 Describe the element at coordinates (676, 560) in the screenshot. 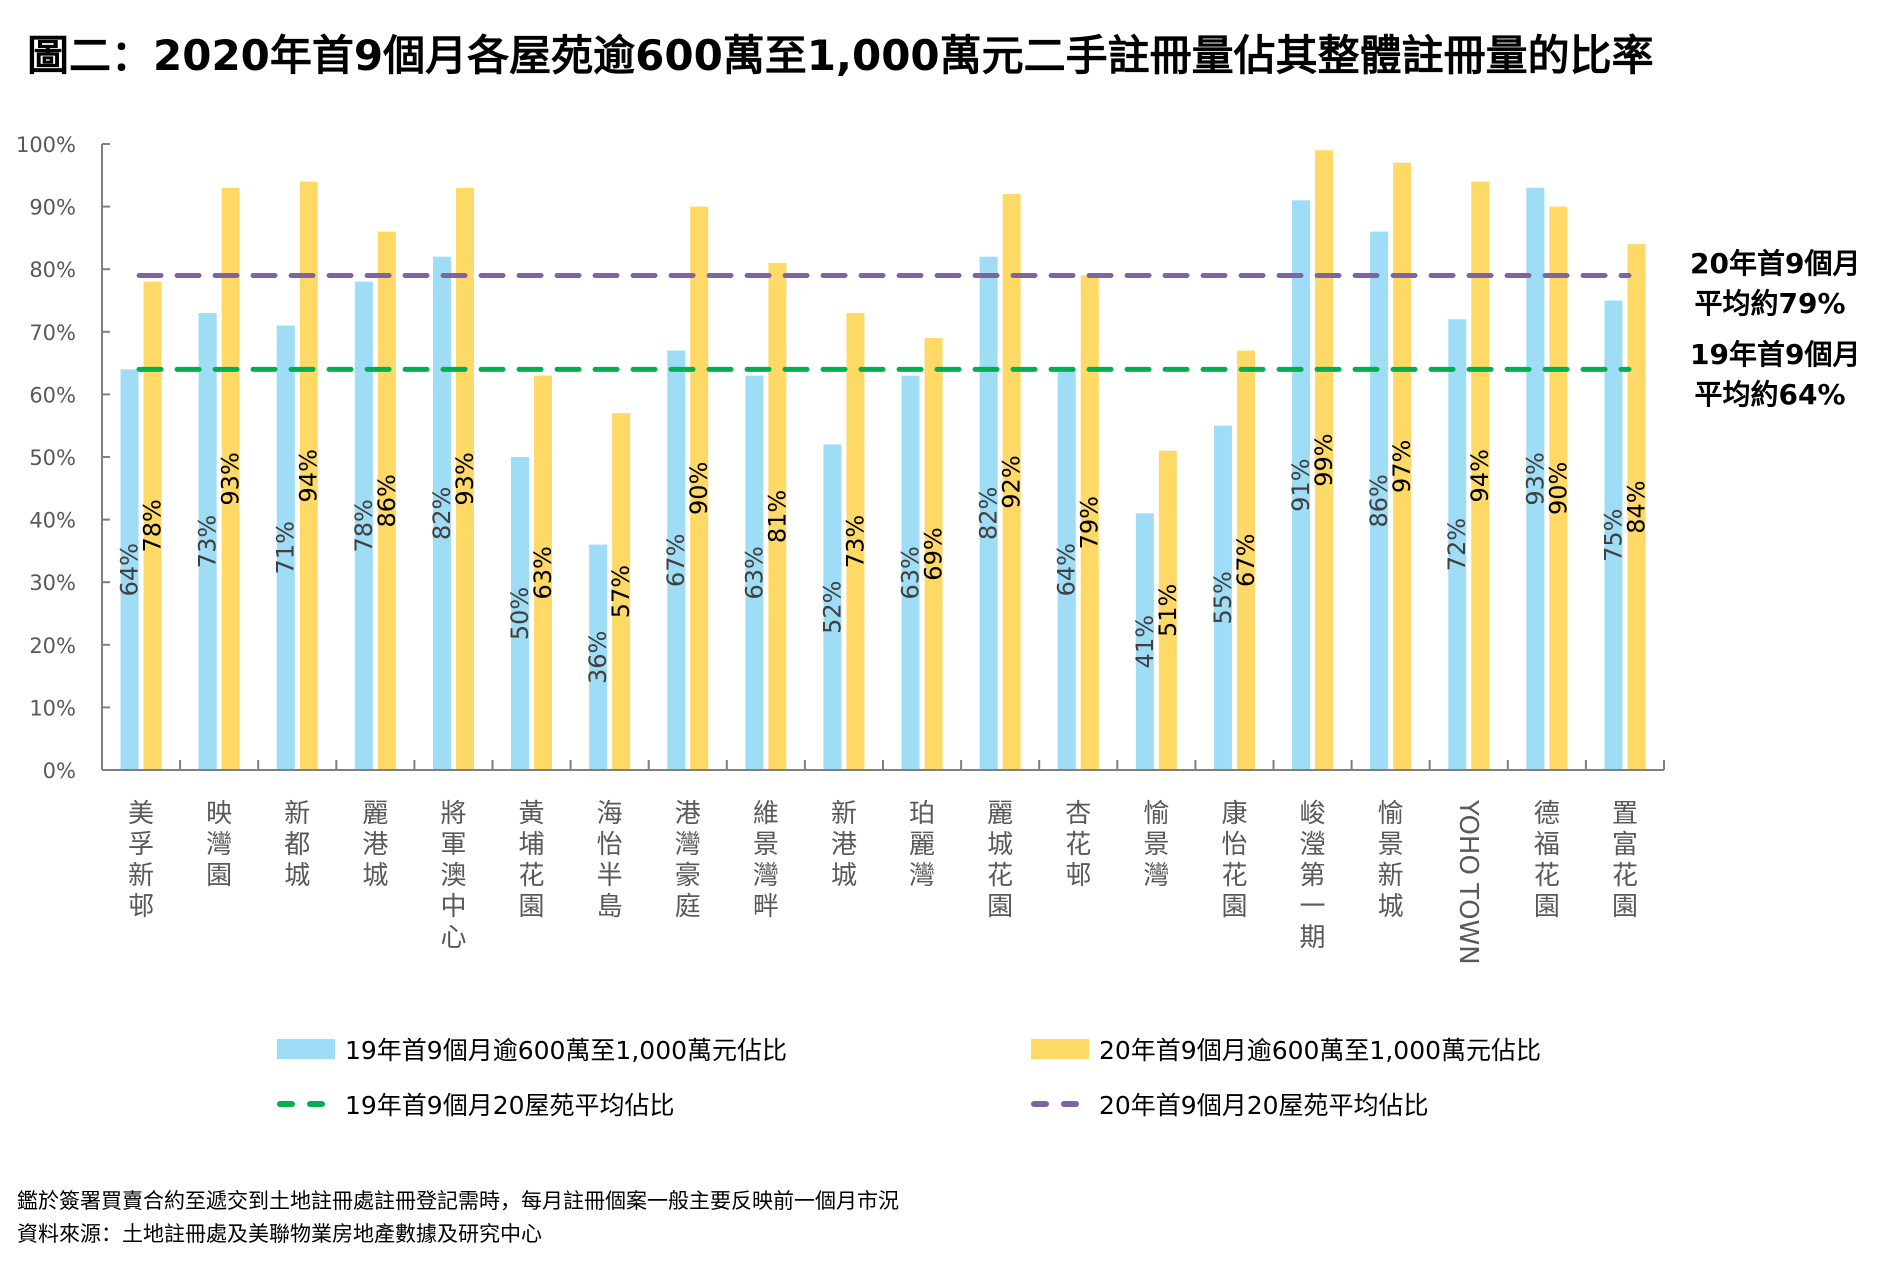

I see `value-label-2019: 67%` at that location.